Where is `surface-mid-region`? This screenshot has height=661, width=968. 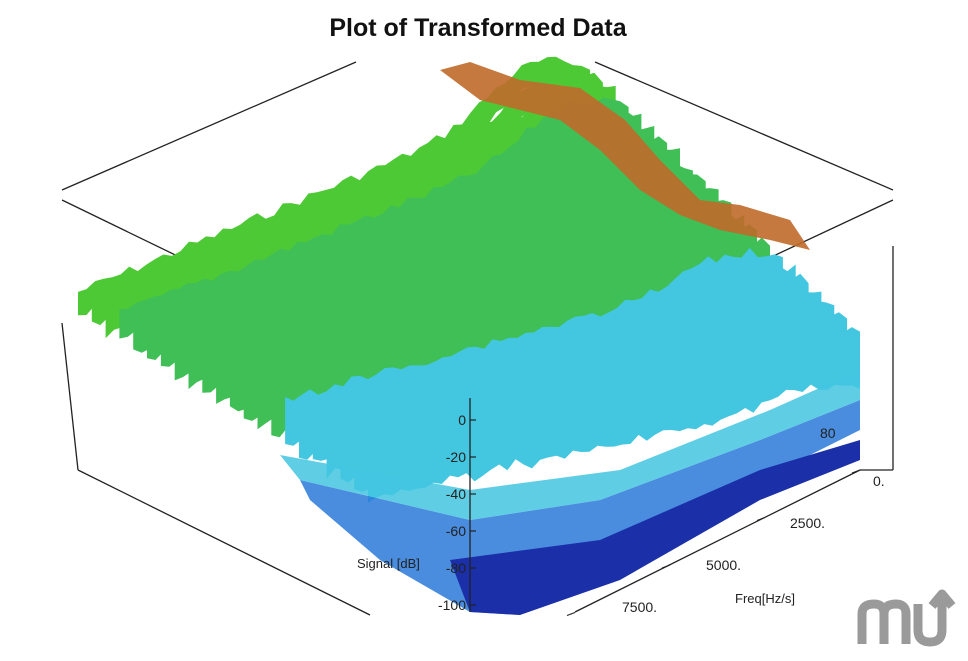 surface-mid-region is located at coordinates (570, 445).